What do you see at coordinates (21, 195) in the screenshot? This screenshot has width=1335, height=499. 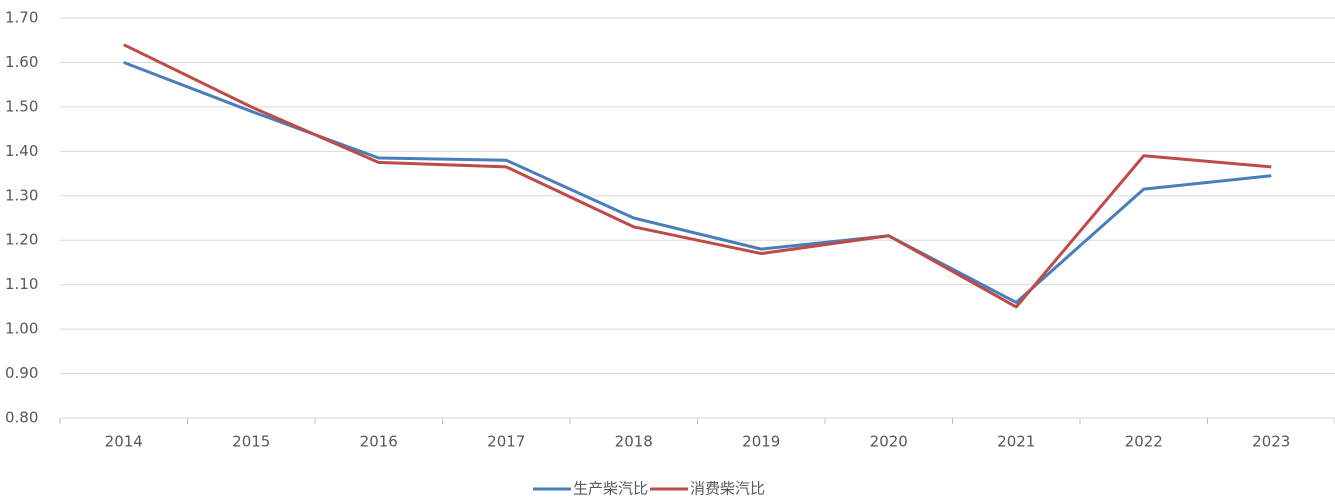 I see `y-tick-label: 1.30` at bounding box center [21, 195].